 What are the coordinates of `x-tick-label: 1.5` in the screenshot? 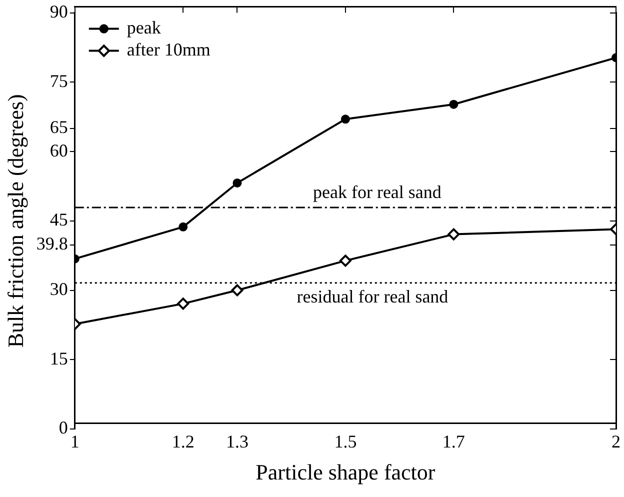 It's located at (345, 442).